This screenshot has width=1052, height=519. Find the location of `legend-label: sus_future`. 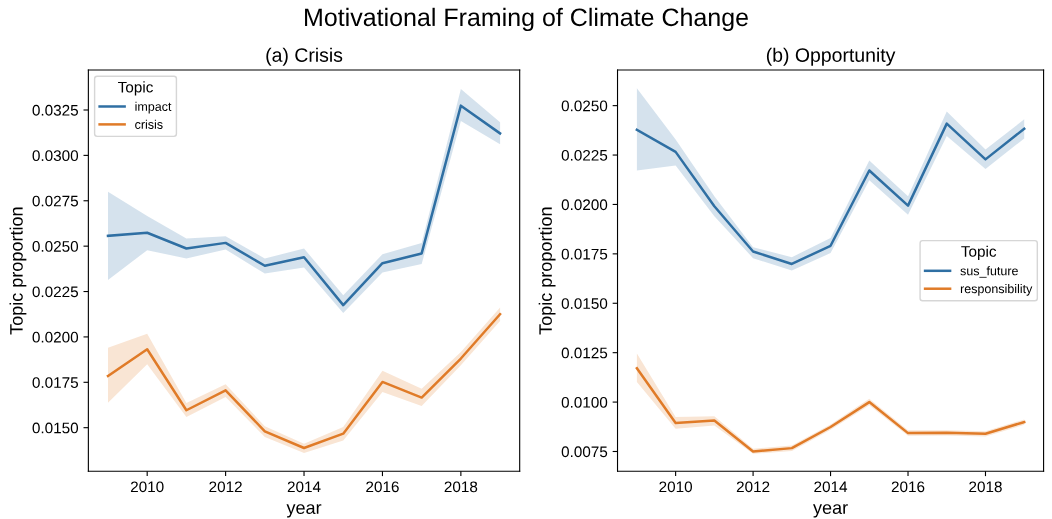

legend-label: sus_future is located at coordinates (989, 272).